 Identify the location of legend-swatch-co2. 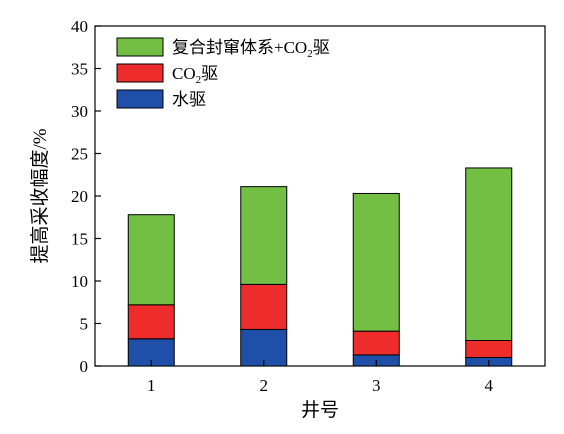
(140, 73).